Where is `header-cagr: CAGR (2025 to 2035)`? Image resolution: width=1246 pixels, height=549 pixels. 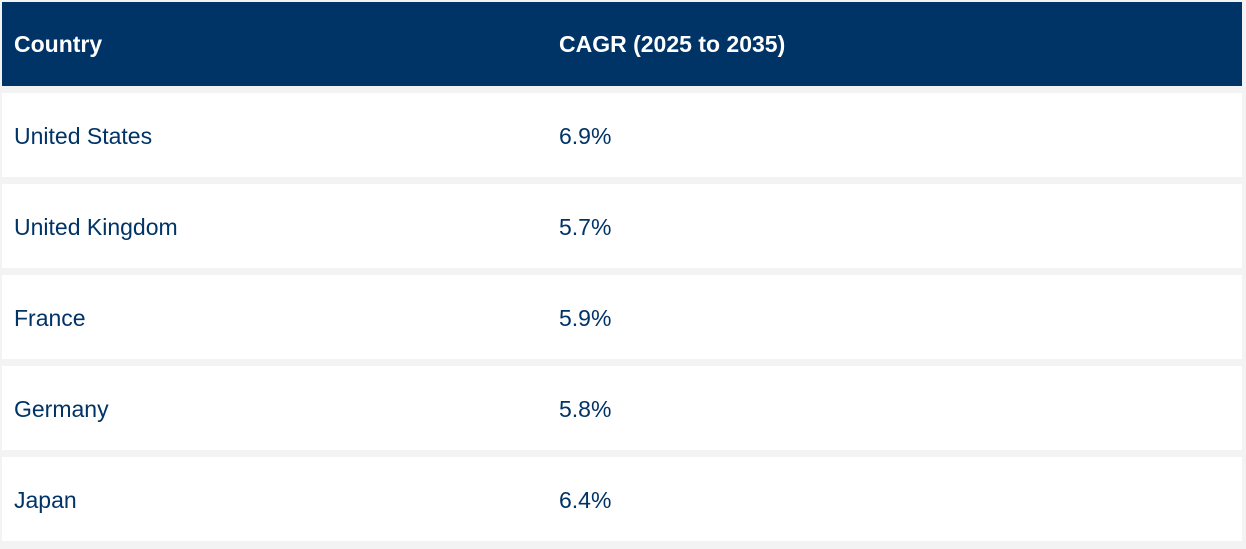 header-cagr: CAGR (2025 to 2035) is located at coordinates (672, 44).